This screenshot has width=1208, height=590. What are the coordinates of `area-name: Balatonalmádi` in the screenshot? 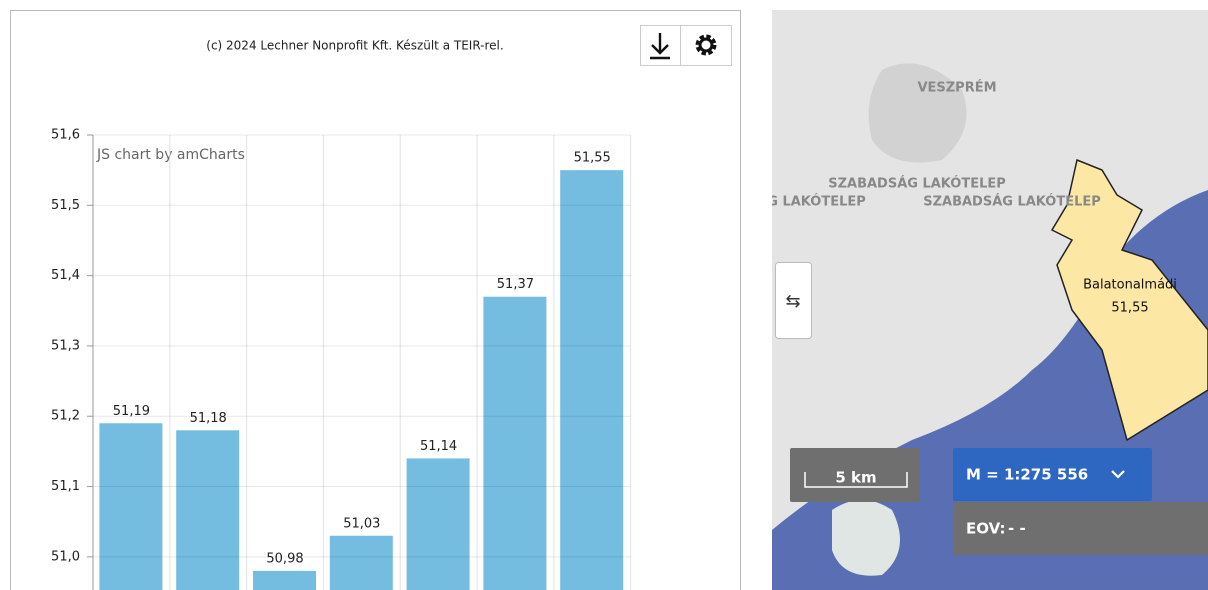 It's located at (1130, 285).